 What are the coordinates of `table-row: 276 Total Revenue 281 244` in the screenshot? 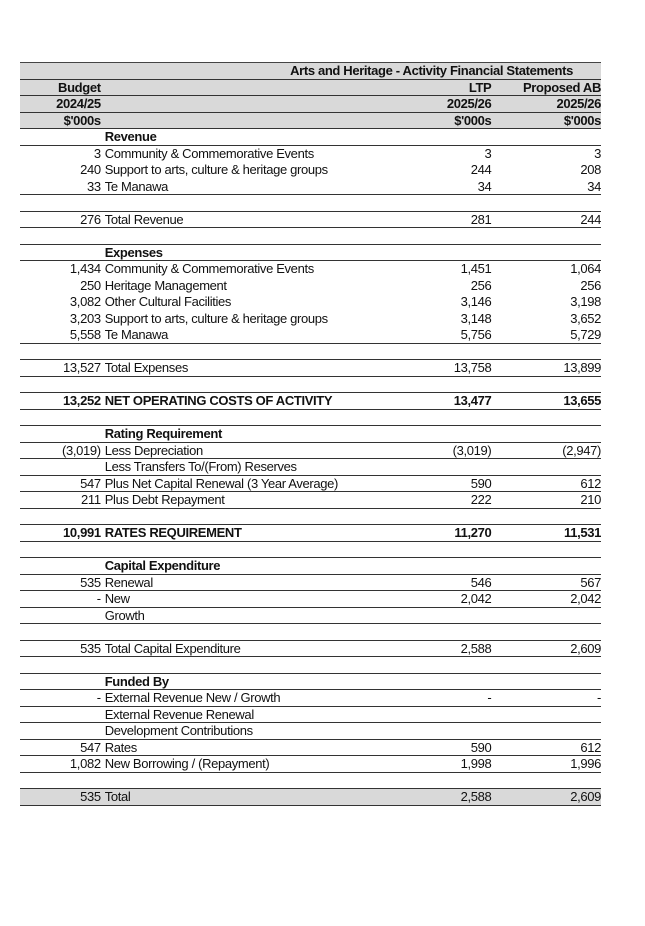 It's located at (310, 219).